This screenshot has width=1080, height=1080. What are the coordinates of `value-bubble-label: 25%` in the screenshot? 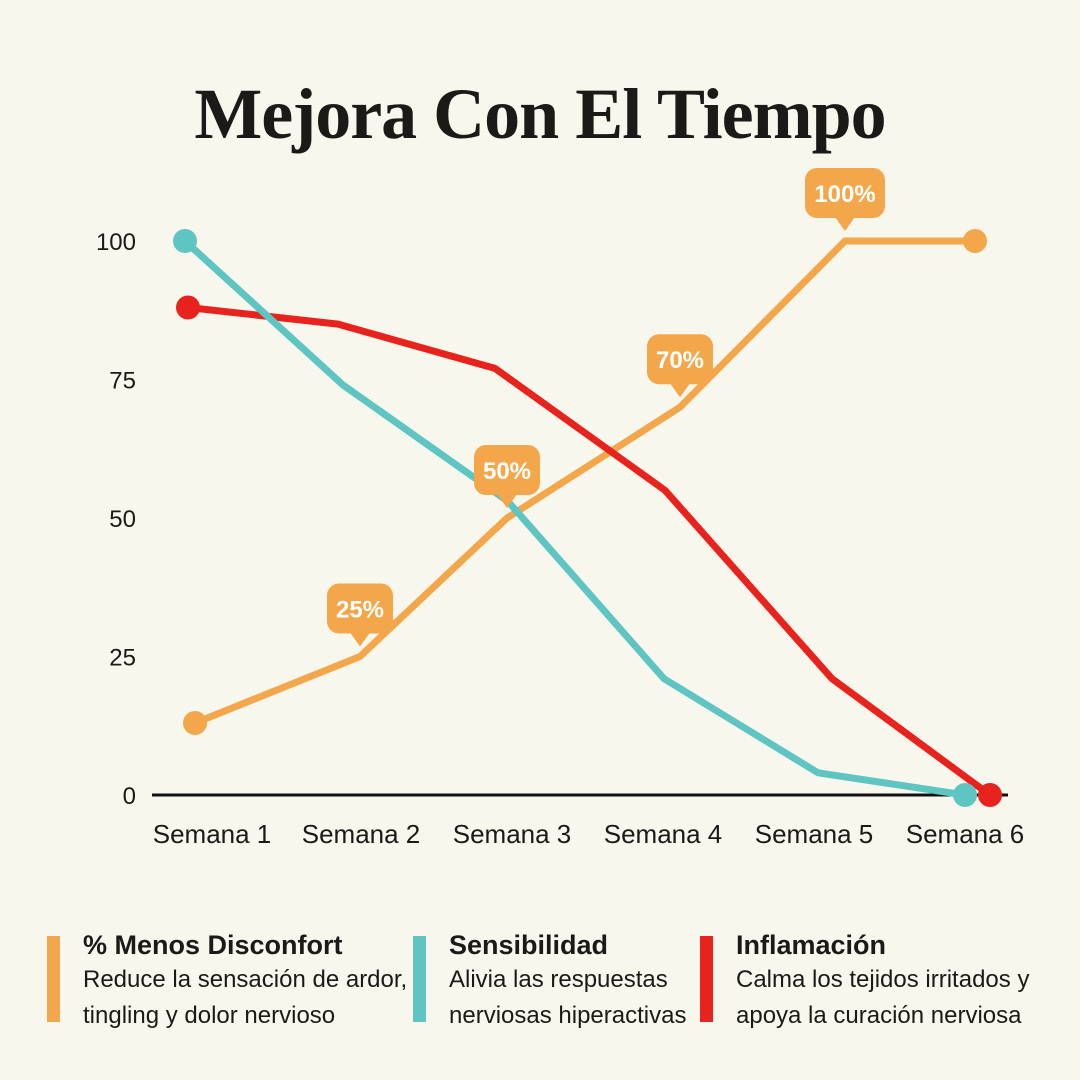 It's located at (360, 610).